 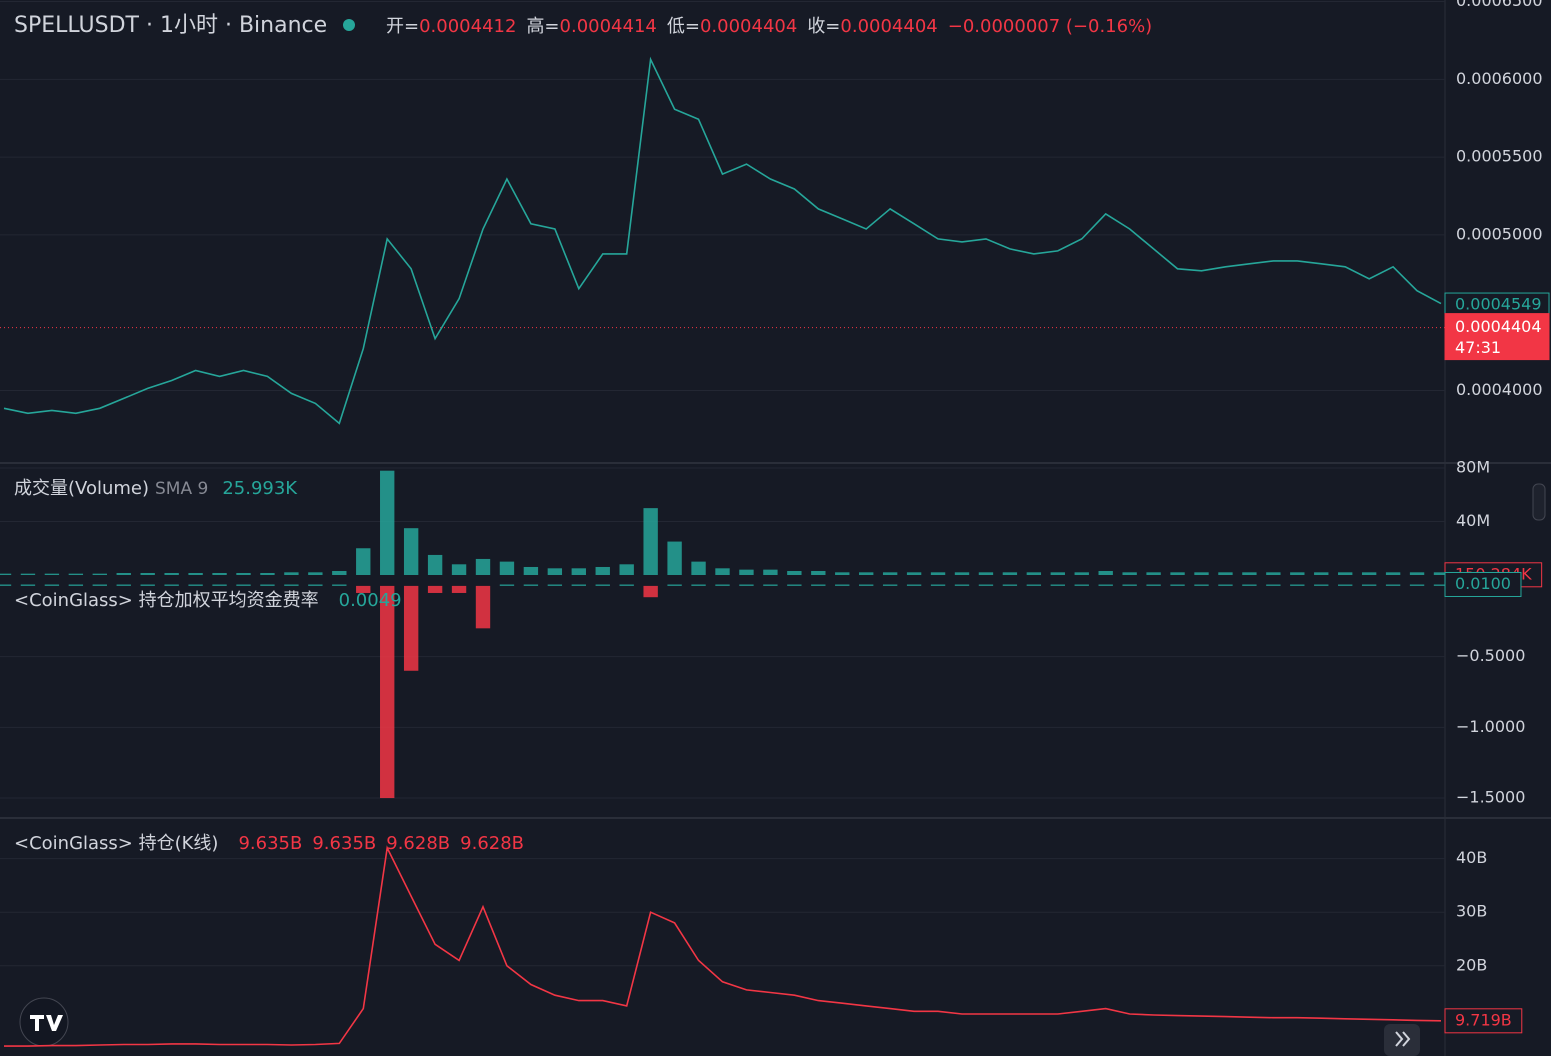 I want to click on pane-title: 成交量(Volume), so click(x=81, y=488).